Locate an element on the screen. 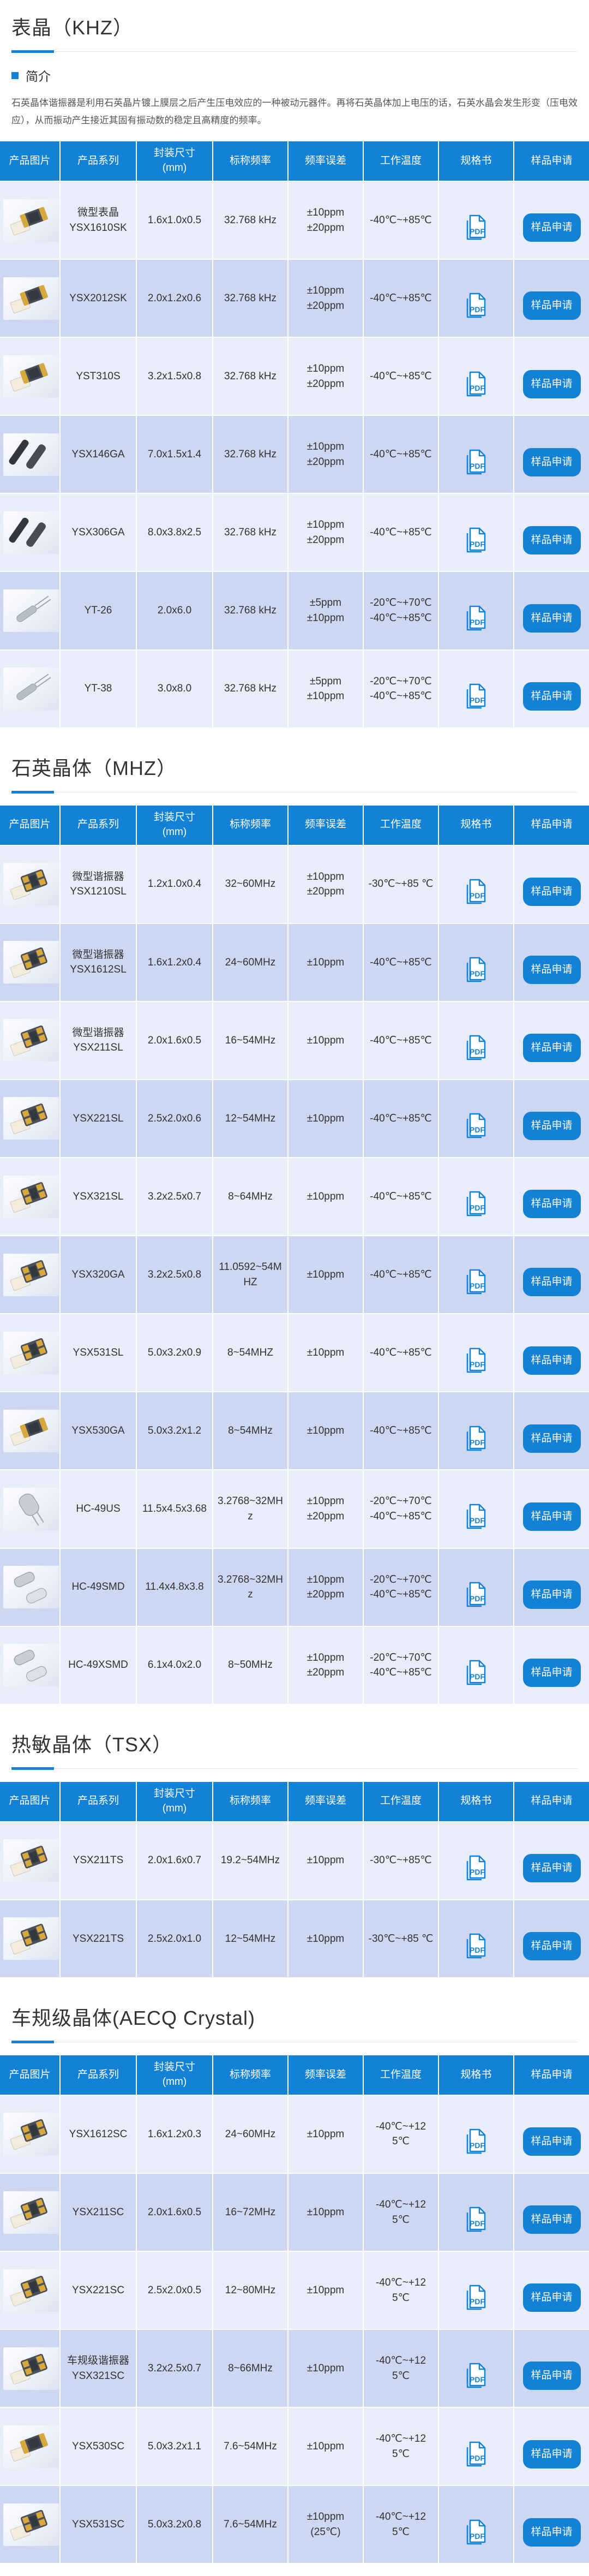 This screenshot has width=589, height=2576. table-header-row: 产品图片 产品系列 封装尺寸 (mm) 标称频率 频率误差 工作温度 规格书 样品申请 is located at coordinates (294, 2075).